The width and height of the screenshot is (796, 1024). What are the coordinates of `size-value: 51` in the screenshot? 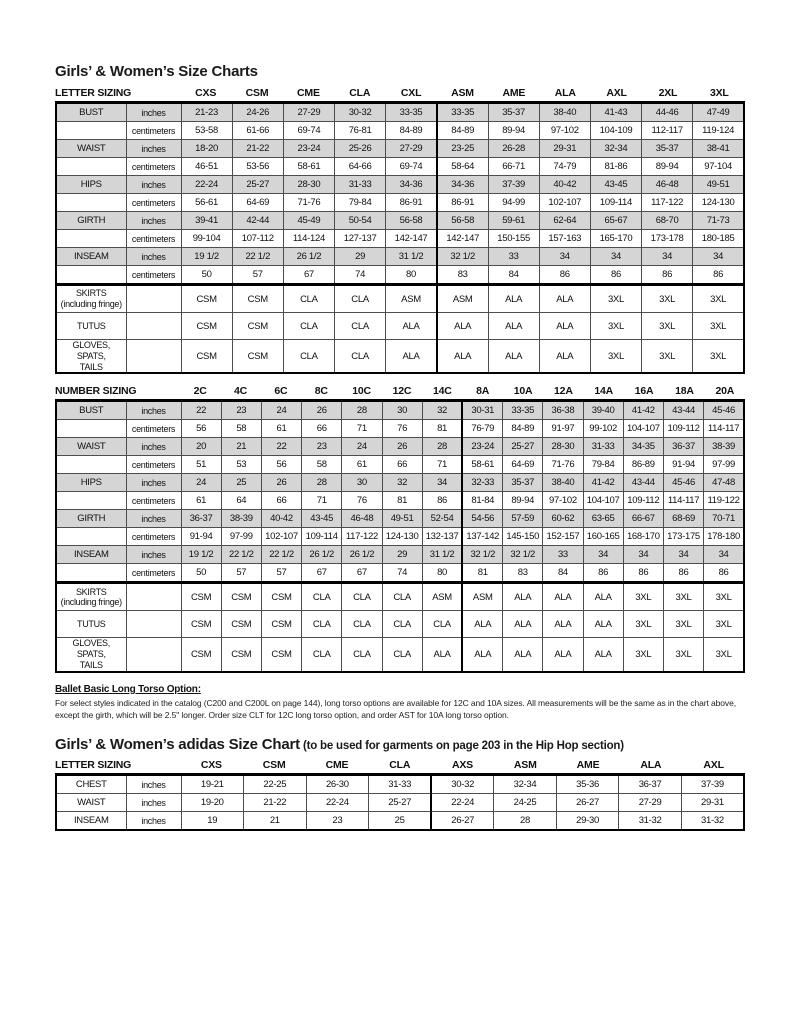 It's located at (201, 465).